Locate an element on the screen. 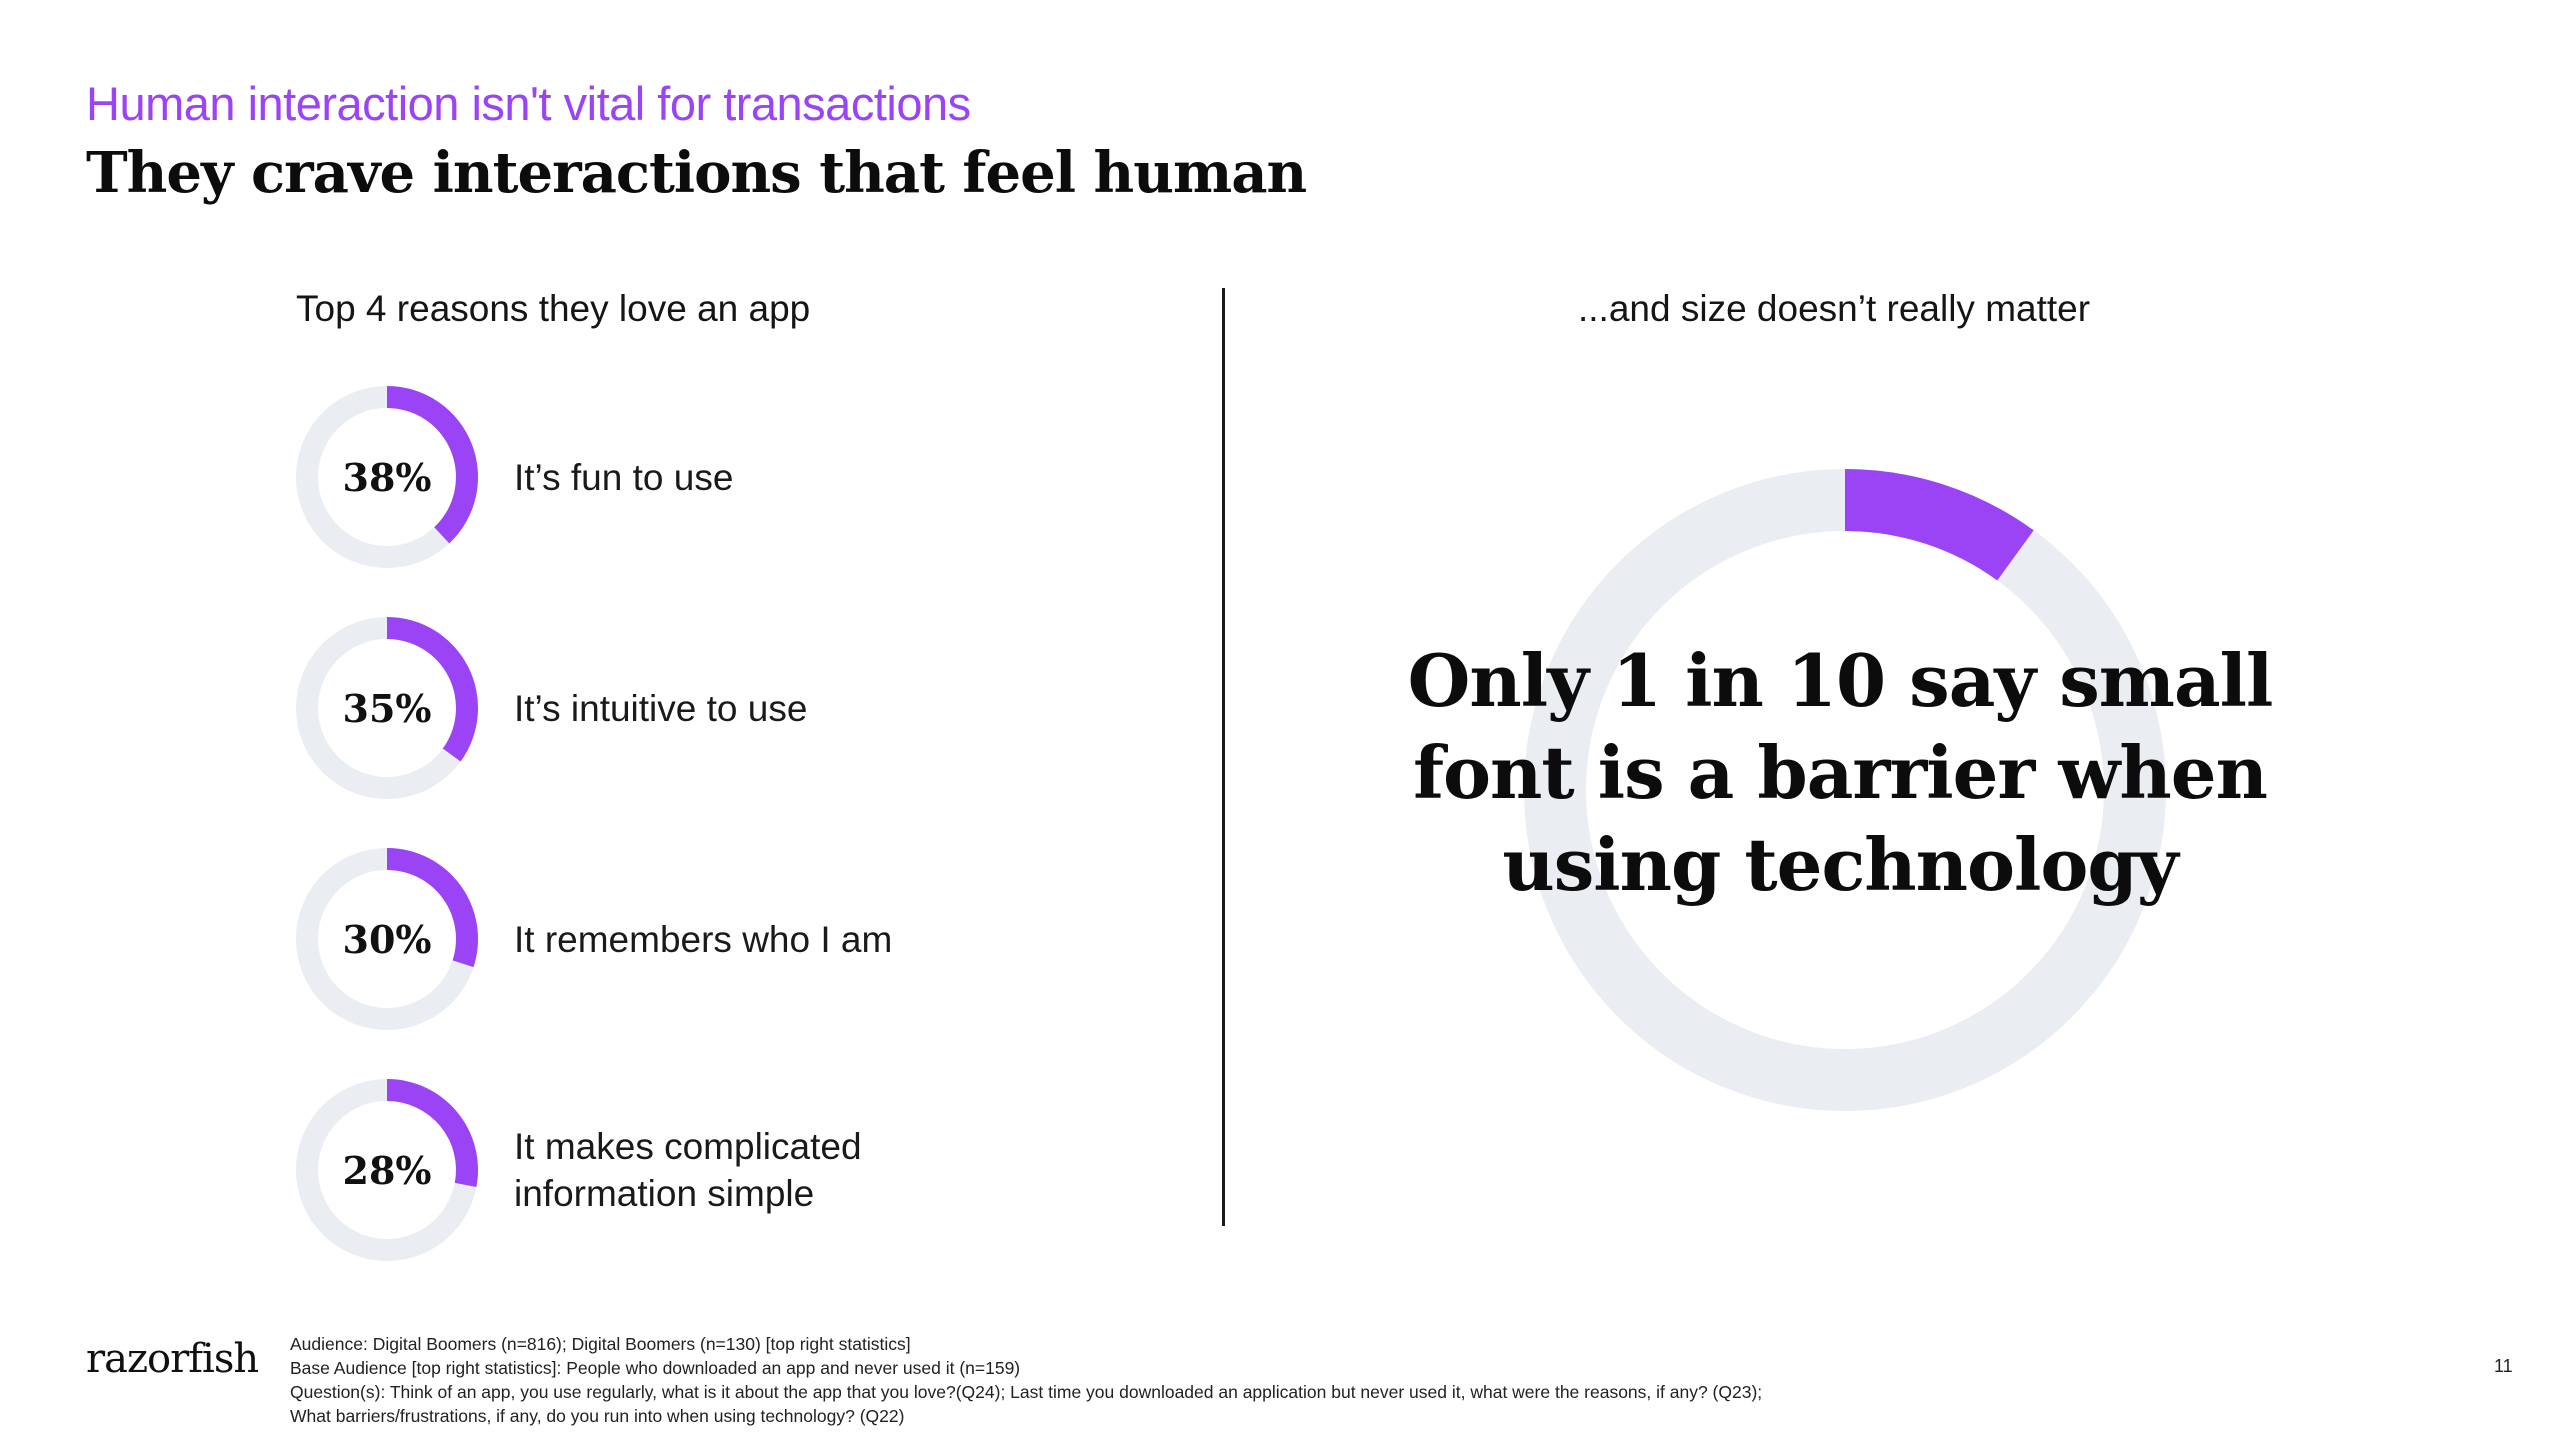 The image size is (2560, 1440). percent-label: 38% is located at coordinates (387, 477).